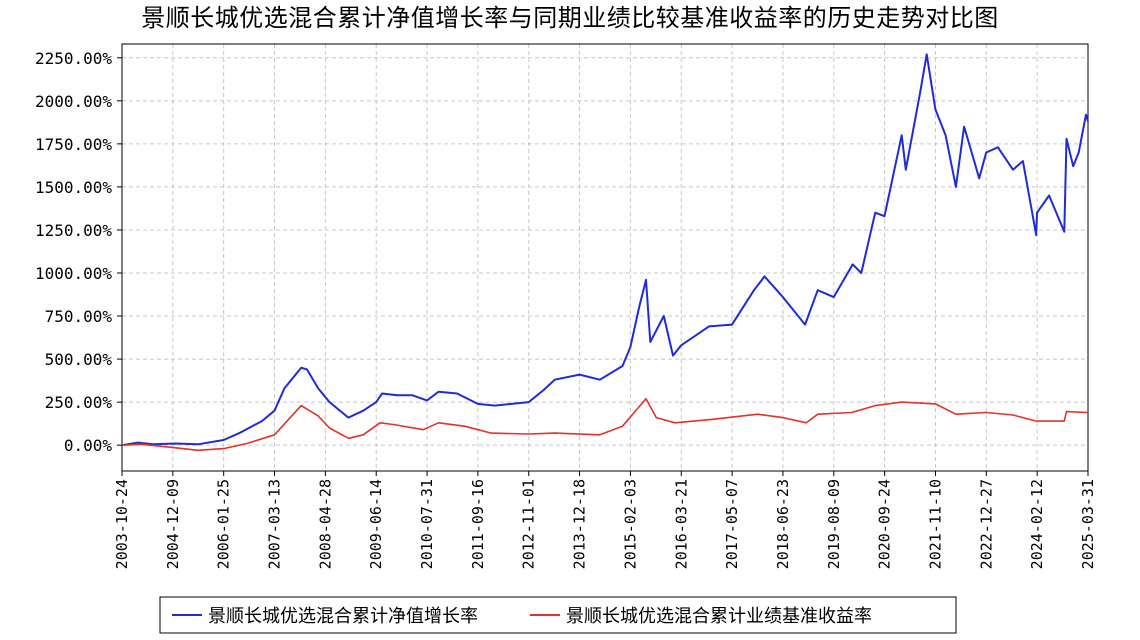 The image size is (1140, 640). Describe the element at coordinates (73, 187) in the screenshot. I see `y-tick-label: 1500.00%` at that location.